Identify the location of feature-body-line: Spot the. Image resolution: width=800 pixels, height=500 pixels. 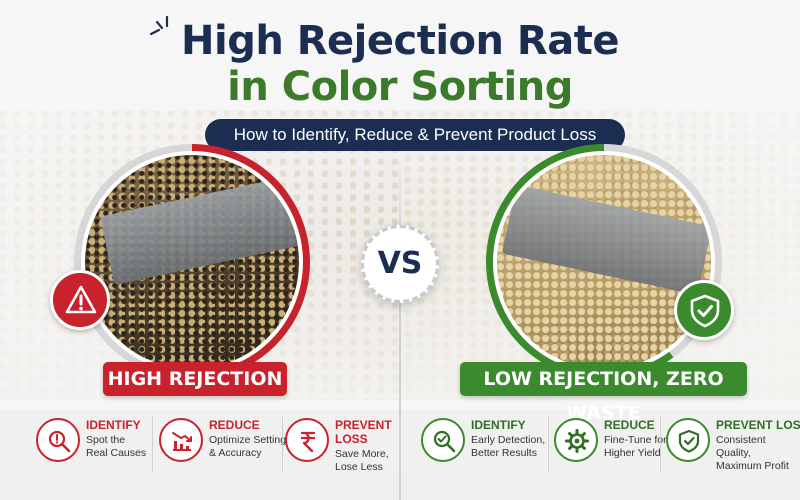
(106, 440).